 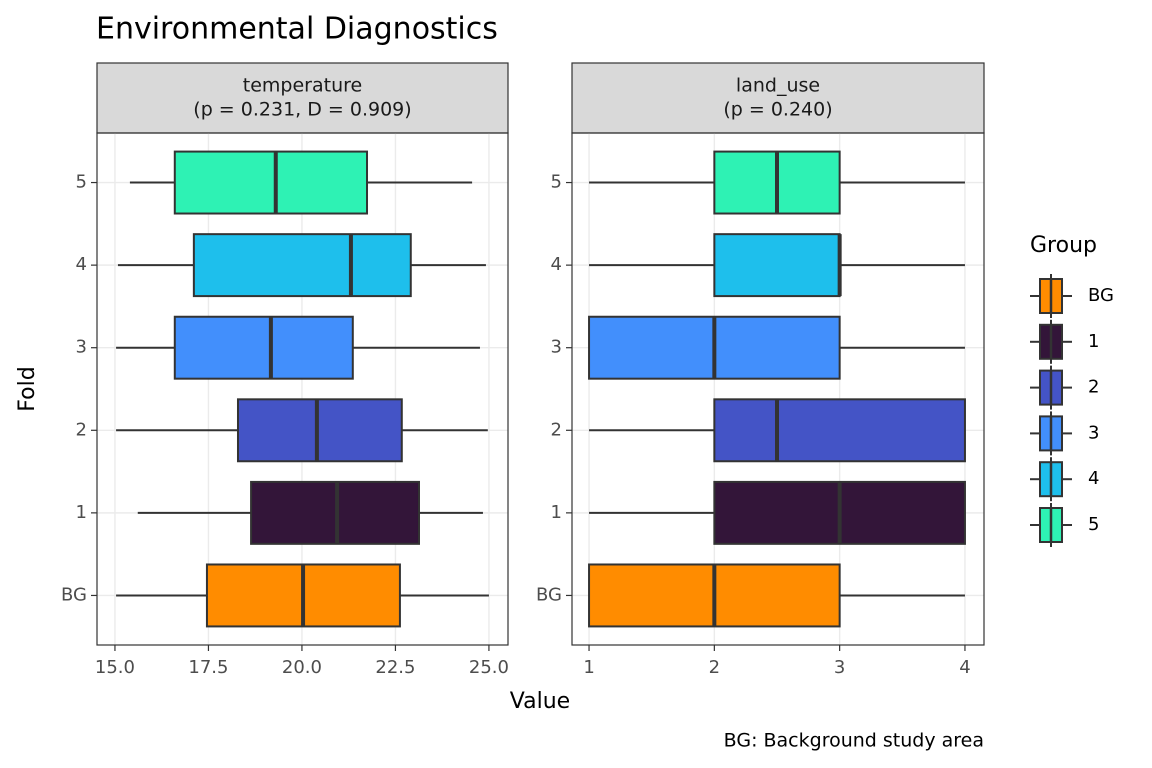 I want to click on legend-label: 3, so click(x=1093, y=432).